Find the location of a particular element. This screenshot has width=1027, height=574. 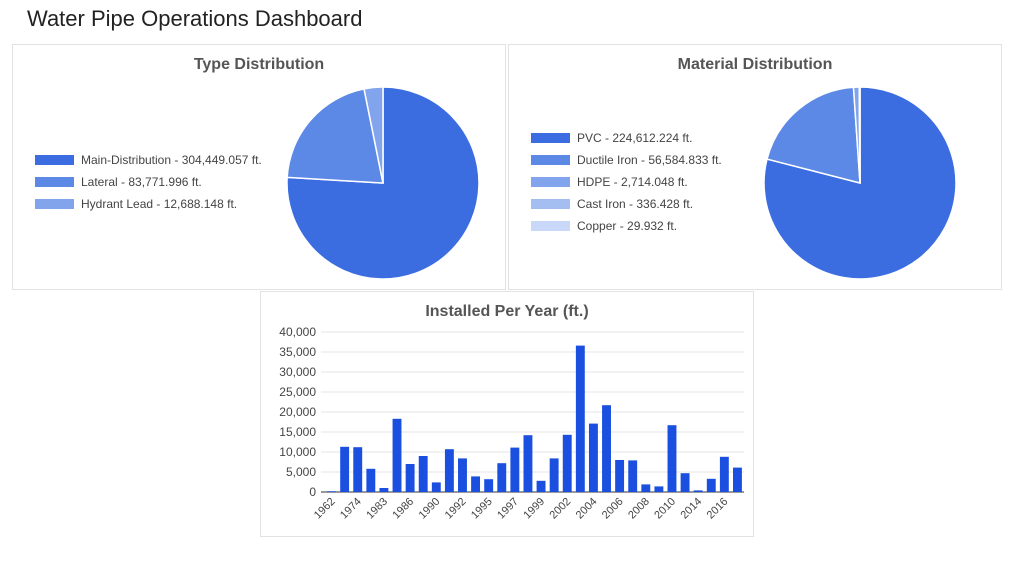

bar-2007 is located at coordinates (633, 476).